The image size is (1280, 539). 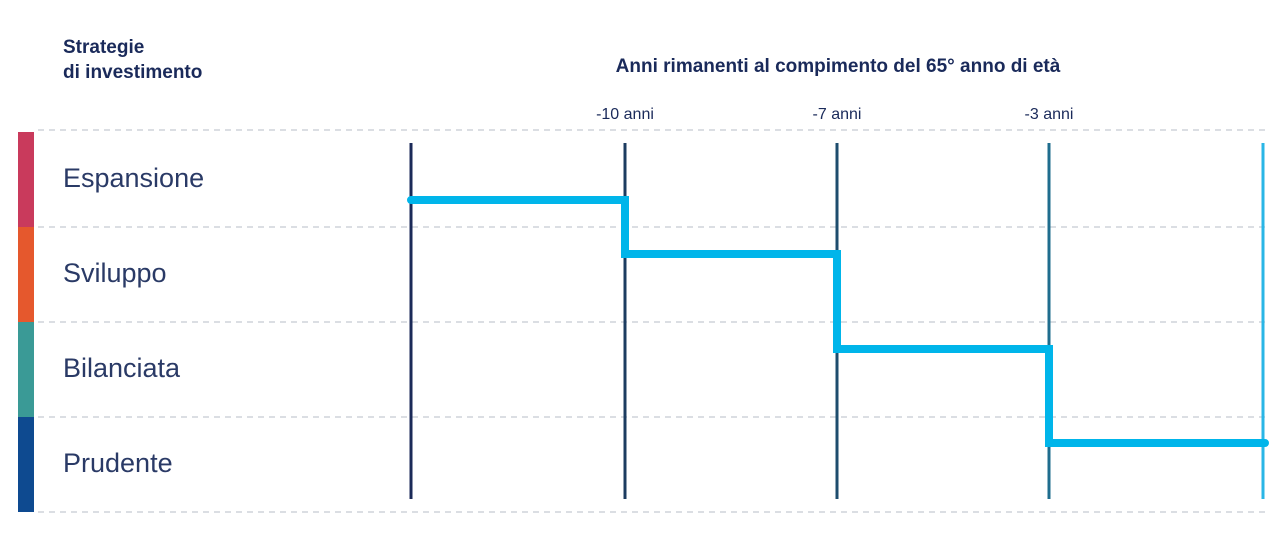 I want to click on row-label: Espansione, so click(x=133, y=178).